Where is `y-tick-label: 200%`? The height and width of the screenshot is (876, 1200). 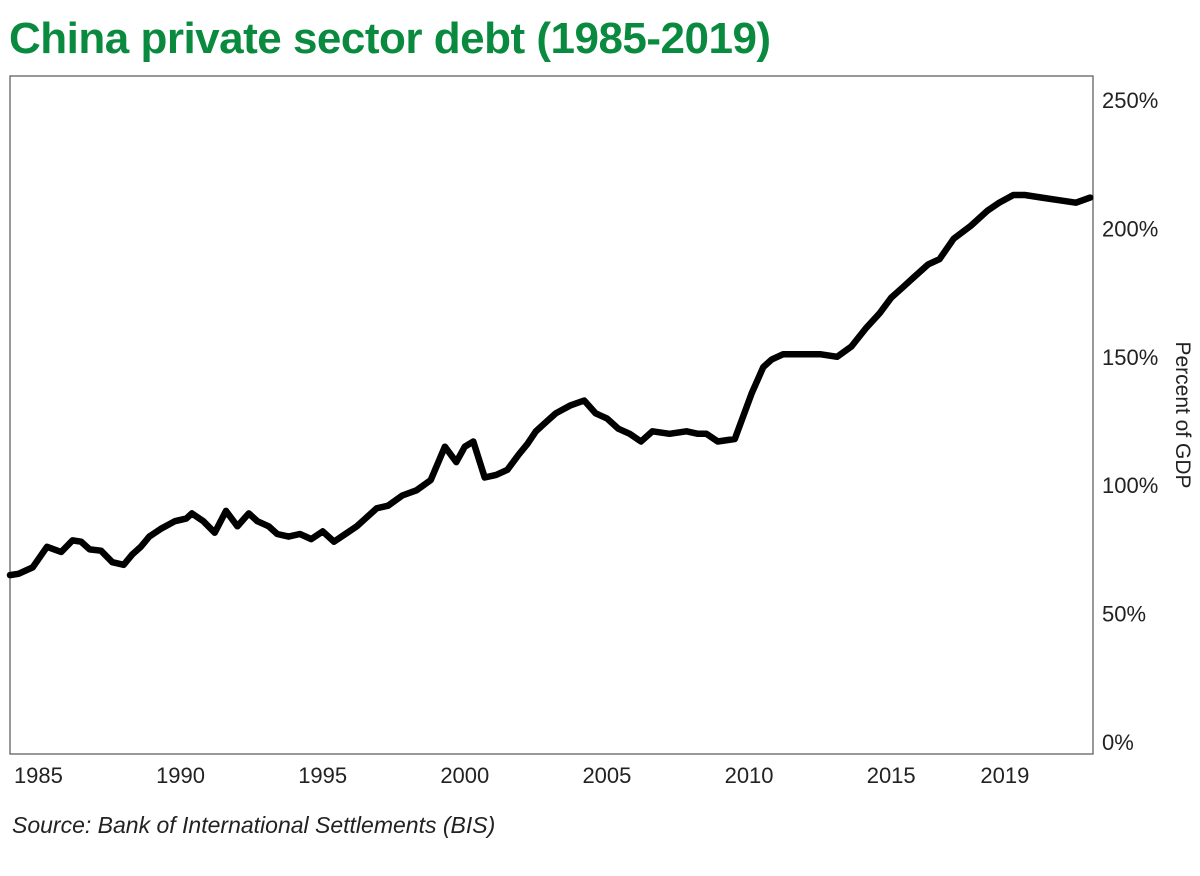
y-tick-label: 200% is located at coordinates (1130, 228).